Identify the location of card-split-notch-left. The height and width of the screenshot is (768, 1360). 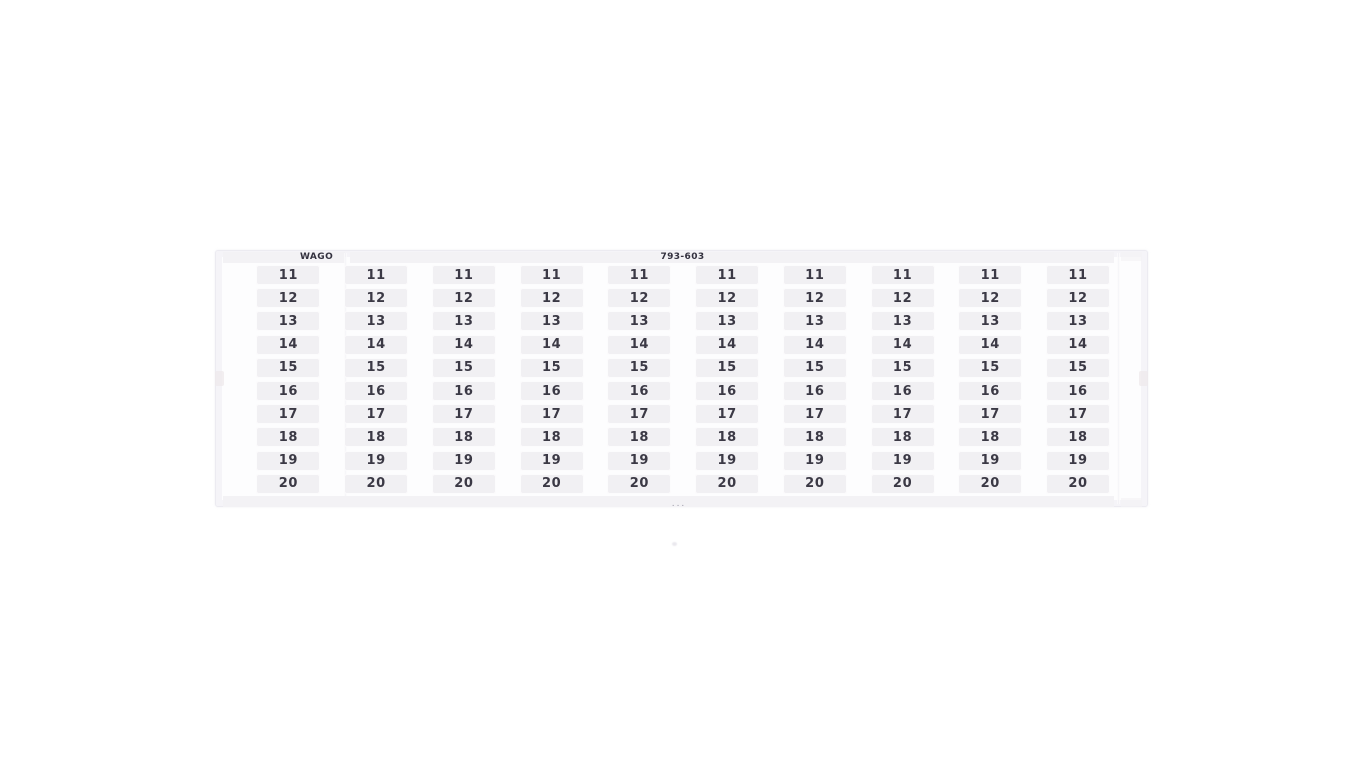
(219, 378).